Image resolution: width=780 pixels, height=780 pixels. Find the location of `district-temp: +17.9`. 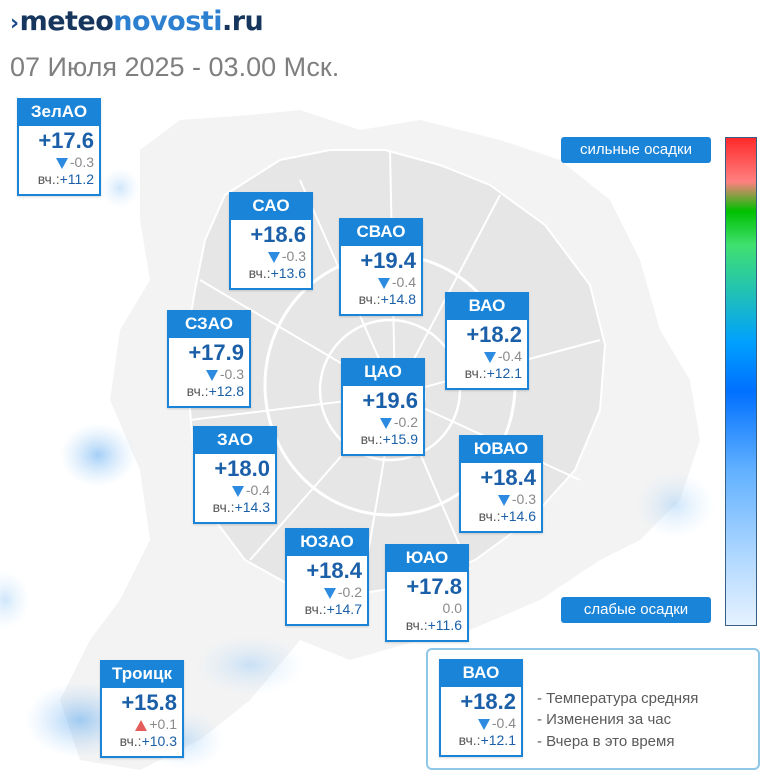

district-temp: +17.9 is located at coordinates (216, 352).